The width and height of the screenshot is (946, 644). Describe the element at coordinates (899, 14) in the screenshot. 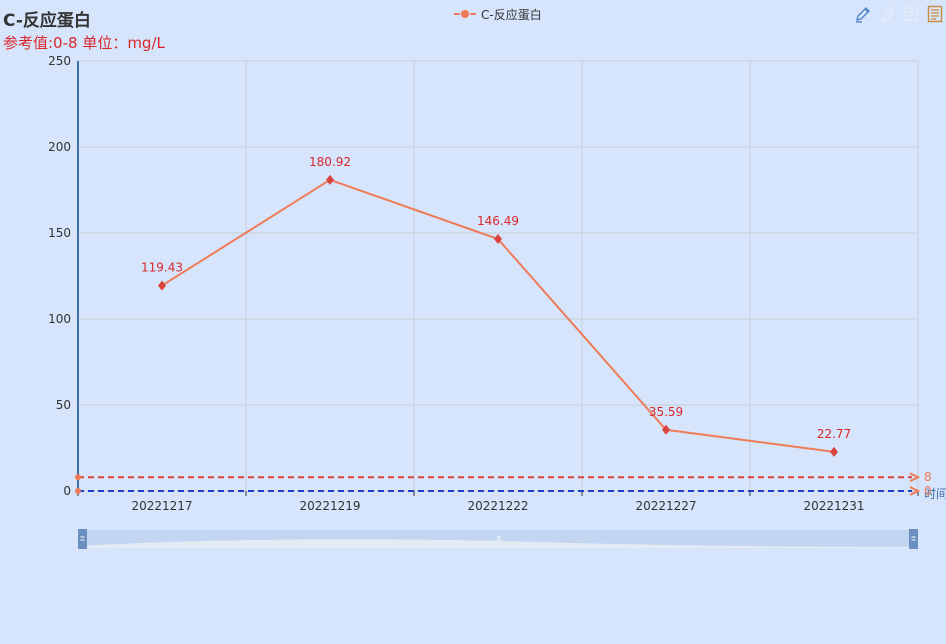

I see `toolbox` at that location.